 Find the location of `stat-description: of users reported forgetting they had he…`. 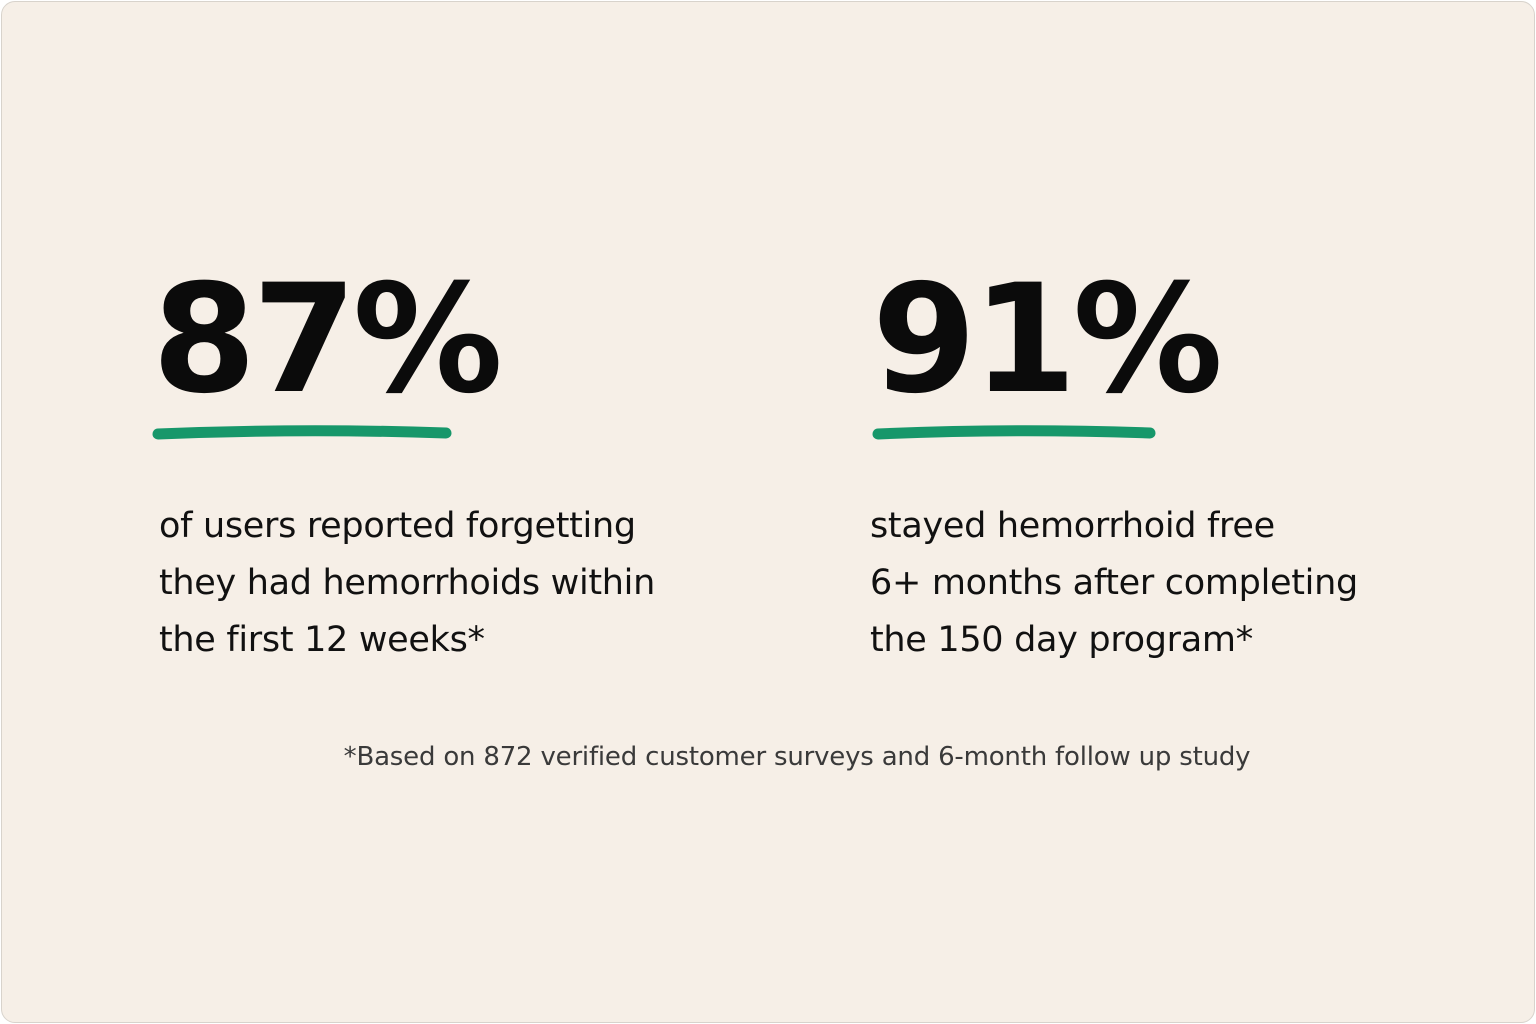

stat-description: of users reported forgetting they had he… is located at coordinates (407, 583).